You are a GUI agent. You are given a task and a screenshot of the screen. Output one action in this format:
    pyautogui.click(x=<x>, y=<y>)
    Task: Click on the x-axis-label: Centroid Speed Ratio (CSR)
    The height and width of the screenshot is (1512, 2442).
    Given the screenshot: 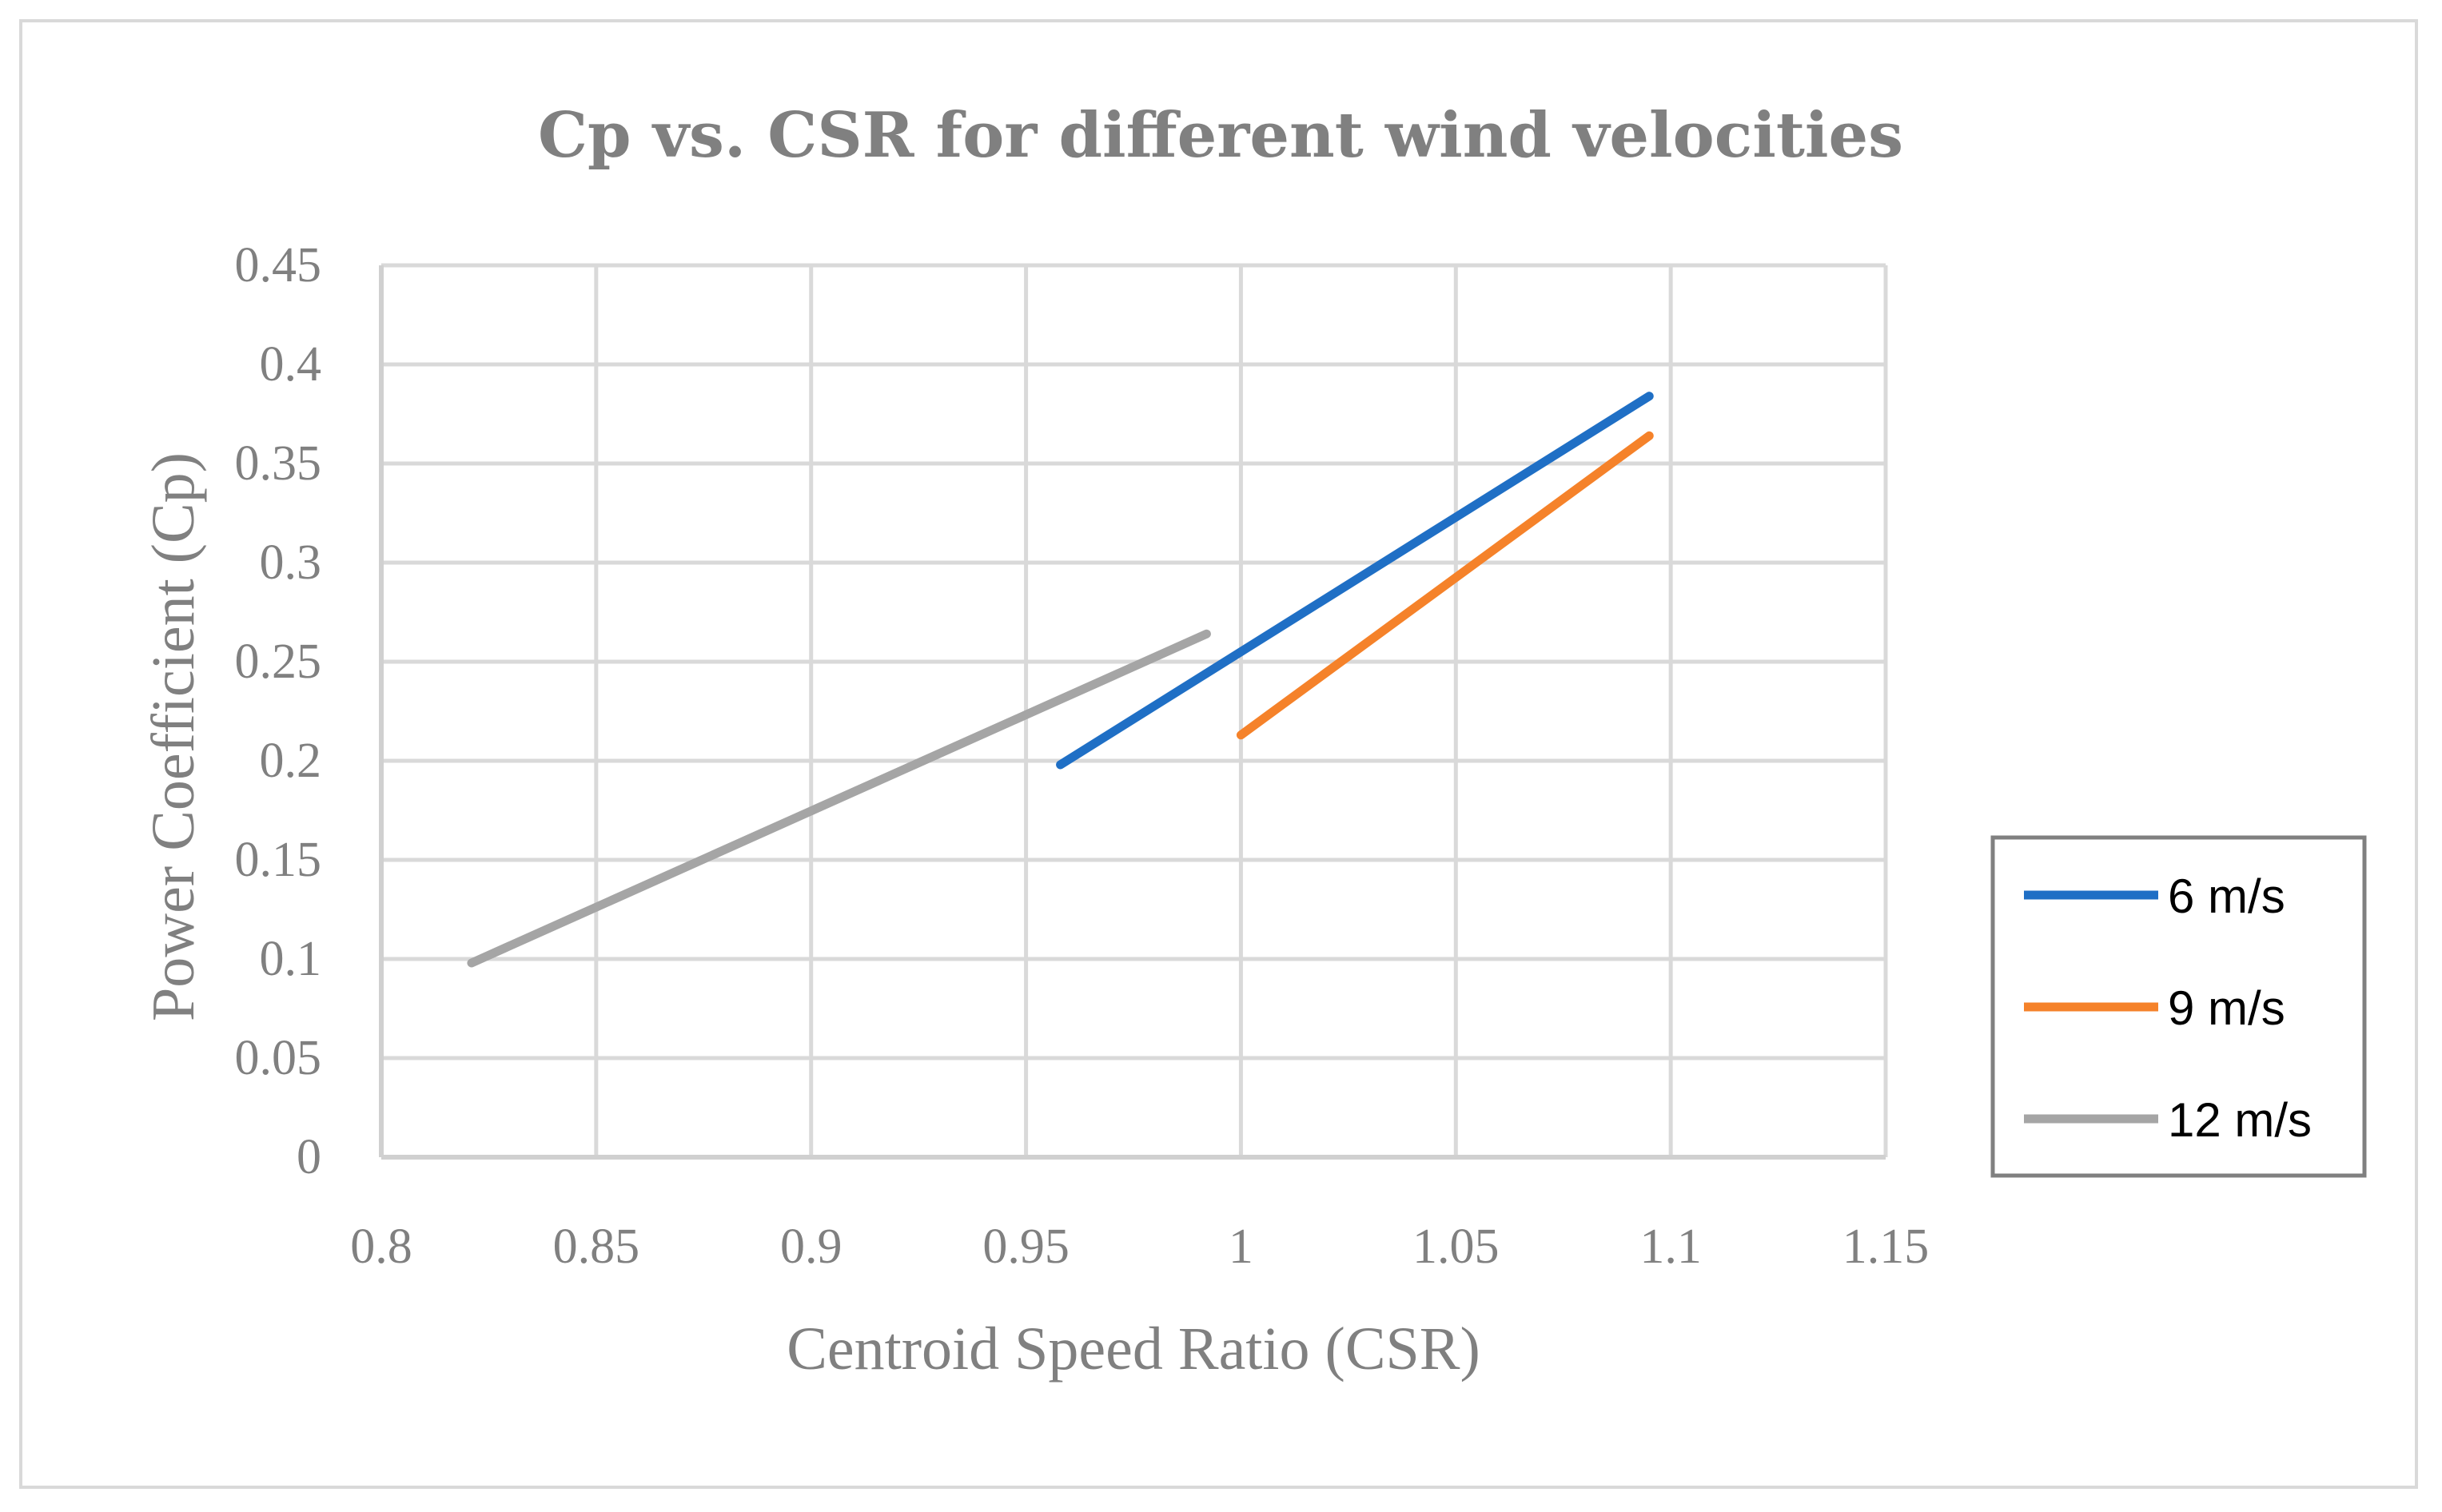 What is the action you would take?
    pyautogui.click(x=1133, y=1349)
    